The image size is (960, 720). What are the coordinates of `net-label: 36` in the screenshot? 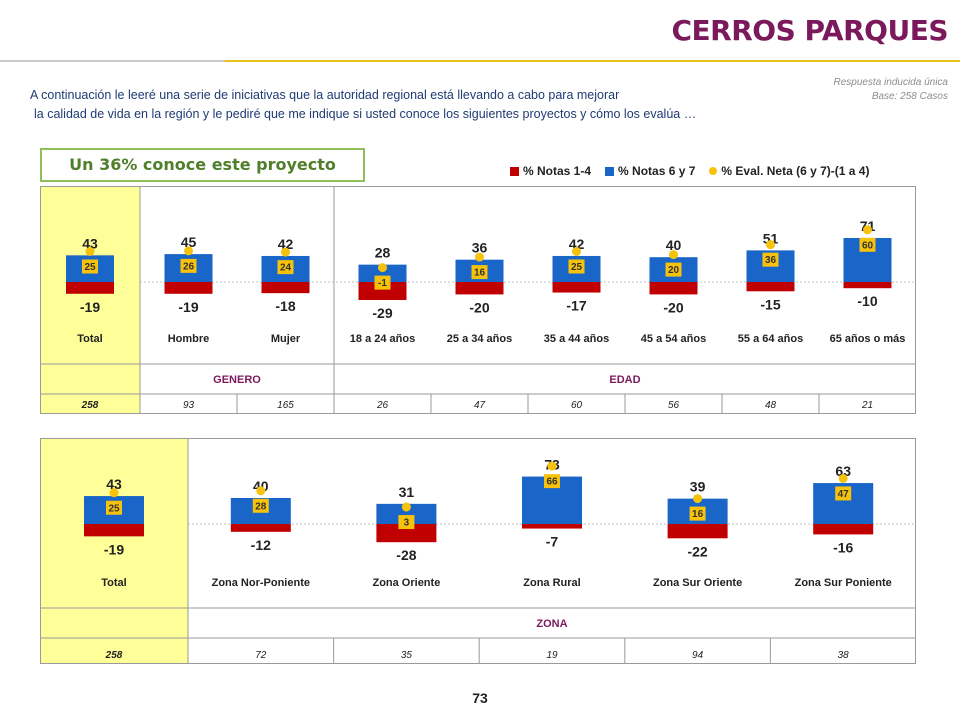 It's located at (771, 260).